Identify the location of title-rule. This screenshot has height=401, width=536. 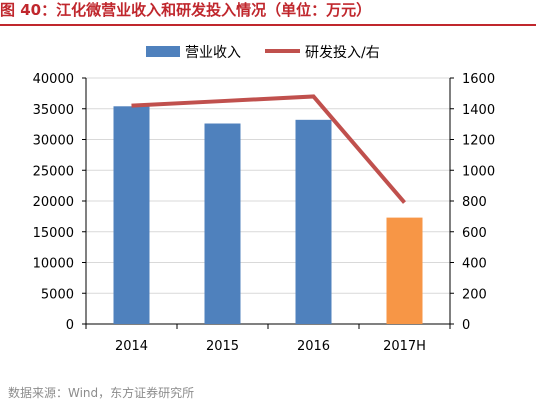
(268, 25).